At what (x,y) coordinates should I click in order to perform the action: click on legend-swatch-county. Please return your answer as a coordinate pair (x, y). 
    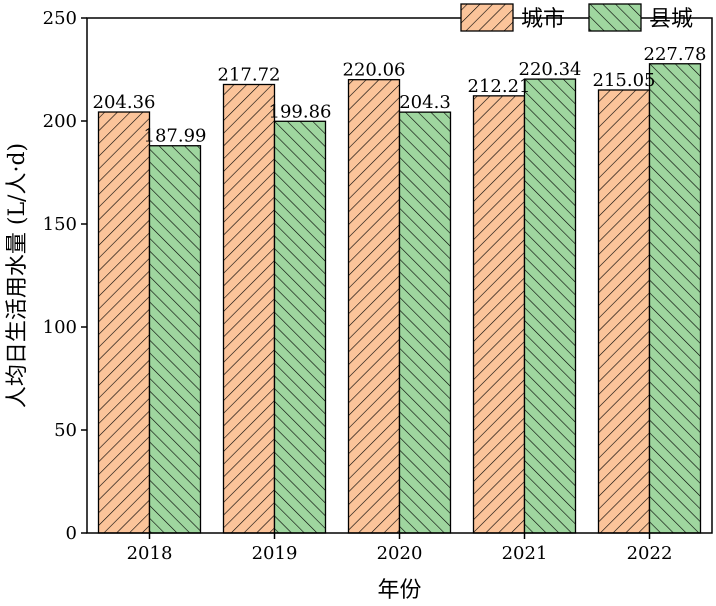
    Looking at the image, I should click on (615, 17).